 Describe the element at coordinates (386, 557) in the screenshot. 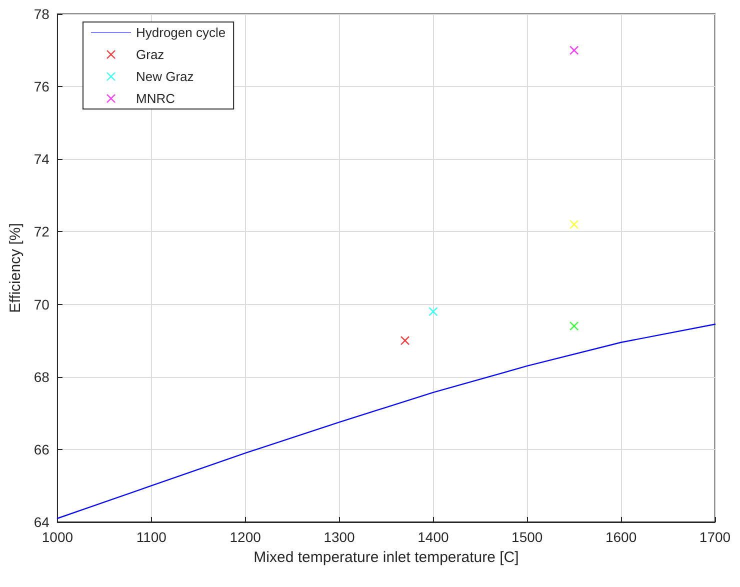

I see `x-axis-title: Mixed temperature inlet temperature [C]` at that location.